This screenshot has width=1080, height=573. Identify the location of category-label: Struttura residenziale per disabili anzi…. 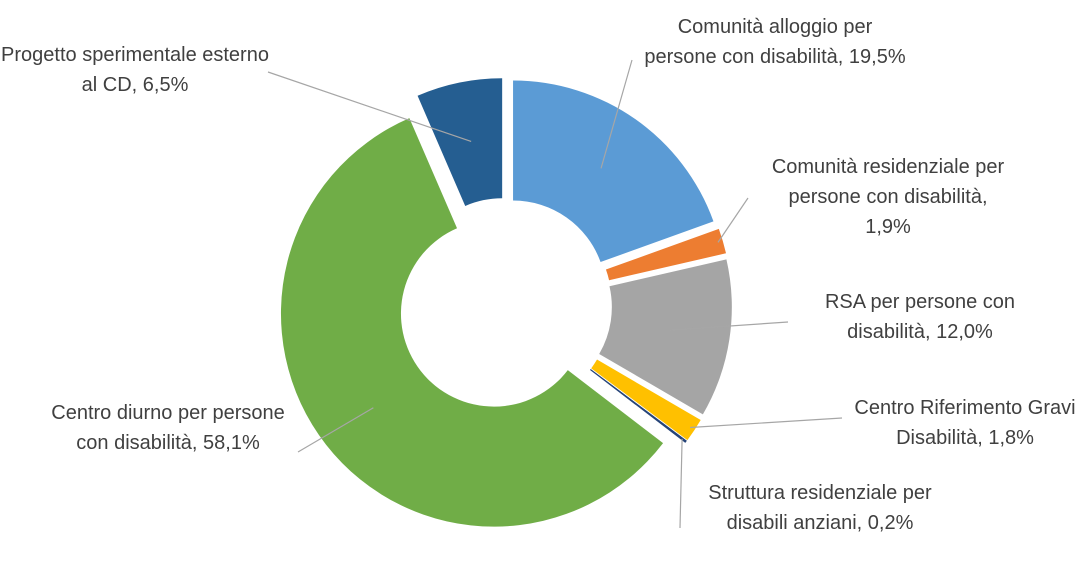
(820, 508).